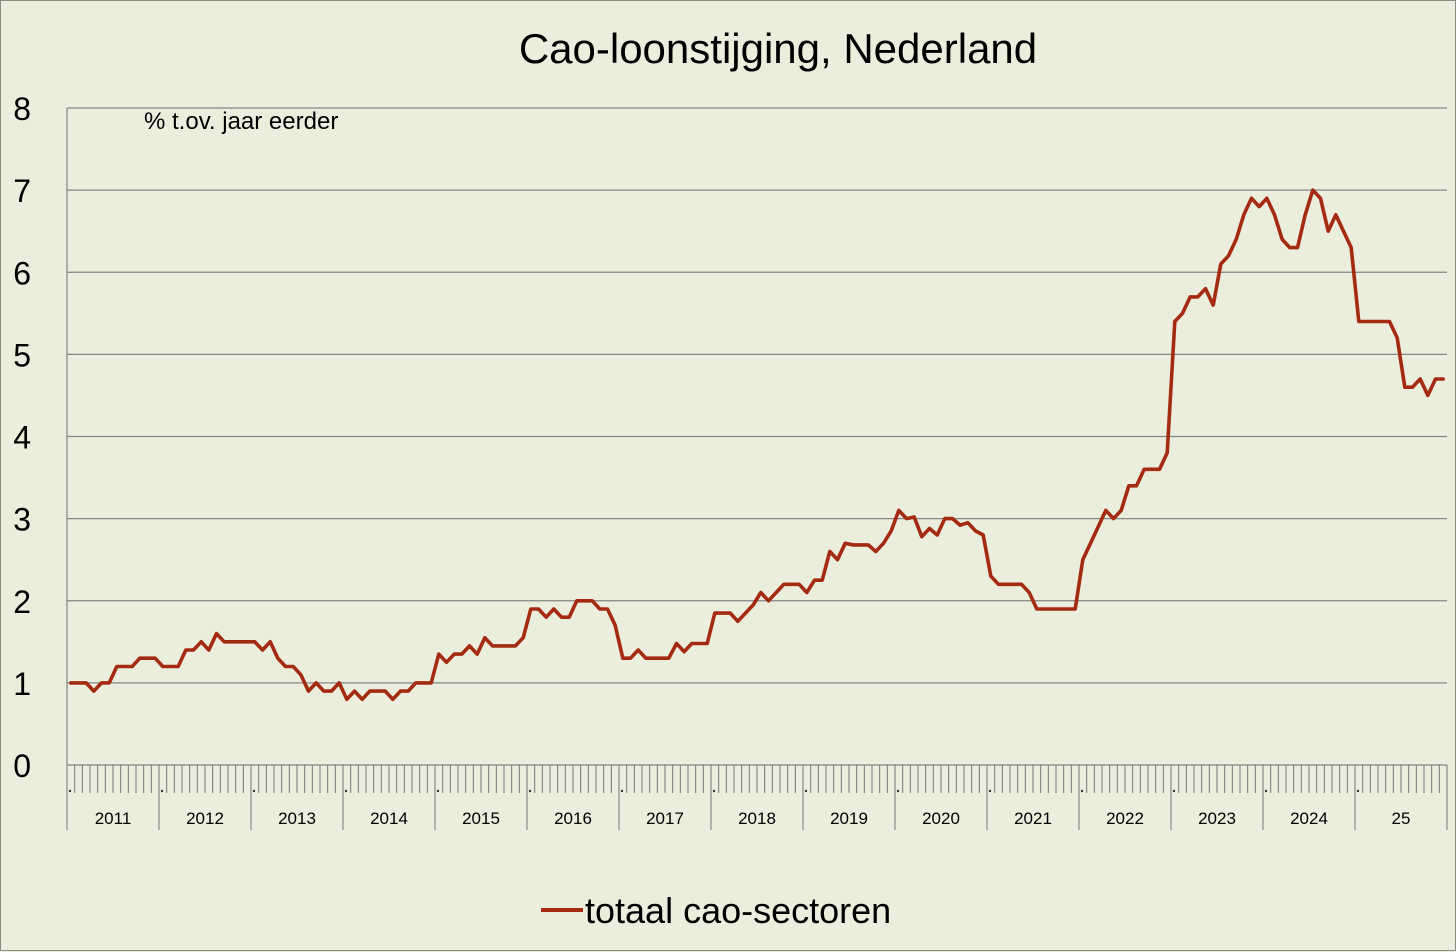 The height and width of the screenshot is (952, 1456). I want to click on x-tick-label: 2011, so click(113, 818).